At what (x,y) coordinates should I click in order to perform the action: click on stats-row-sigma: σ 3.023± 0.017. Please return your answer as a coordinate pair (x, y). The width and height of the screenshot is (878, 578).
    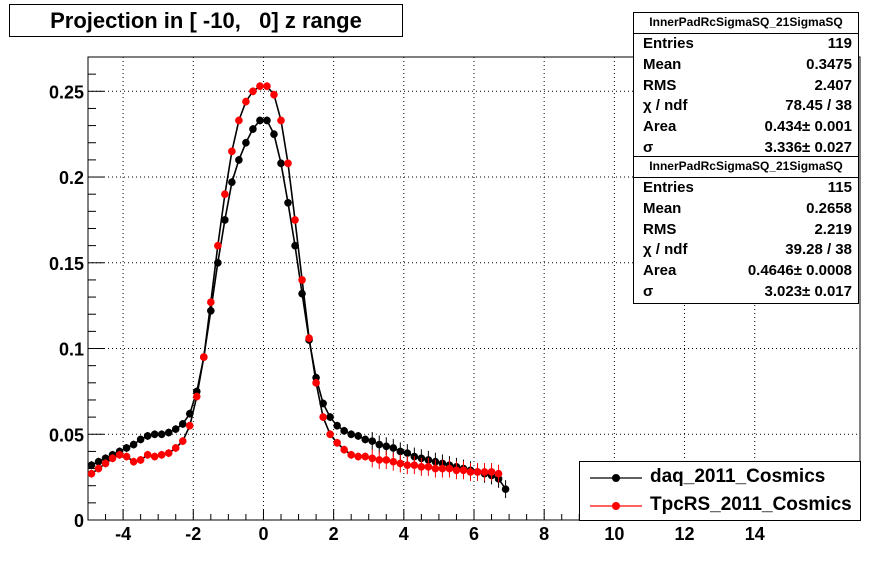
    Looking at the image, I should click on (747, 291).